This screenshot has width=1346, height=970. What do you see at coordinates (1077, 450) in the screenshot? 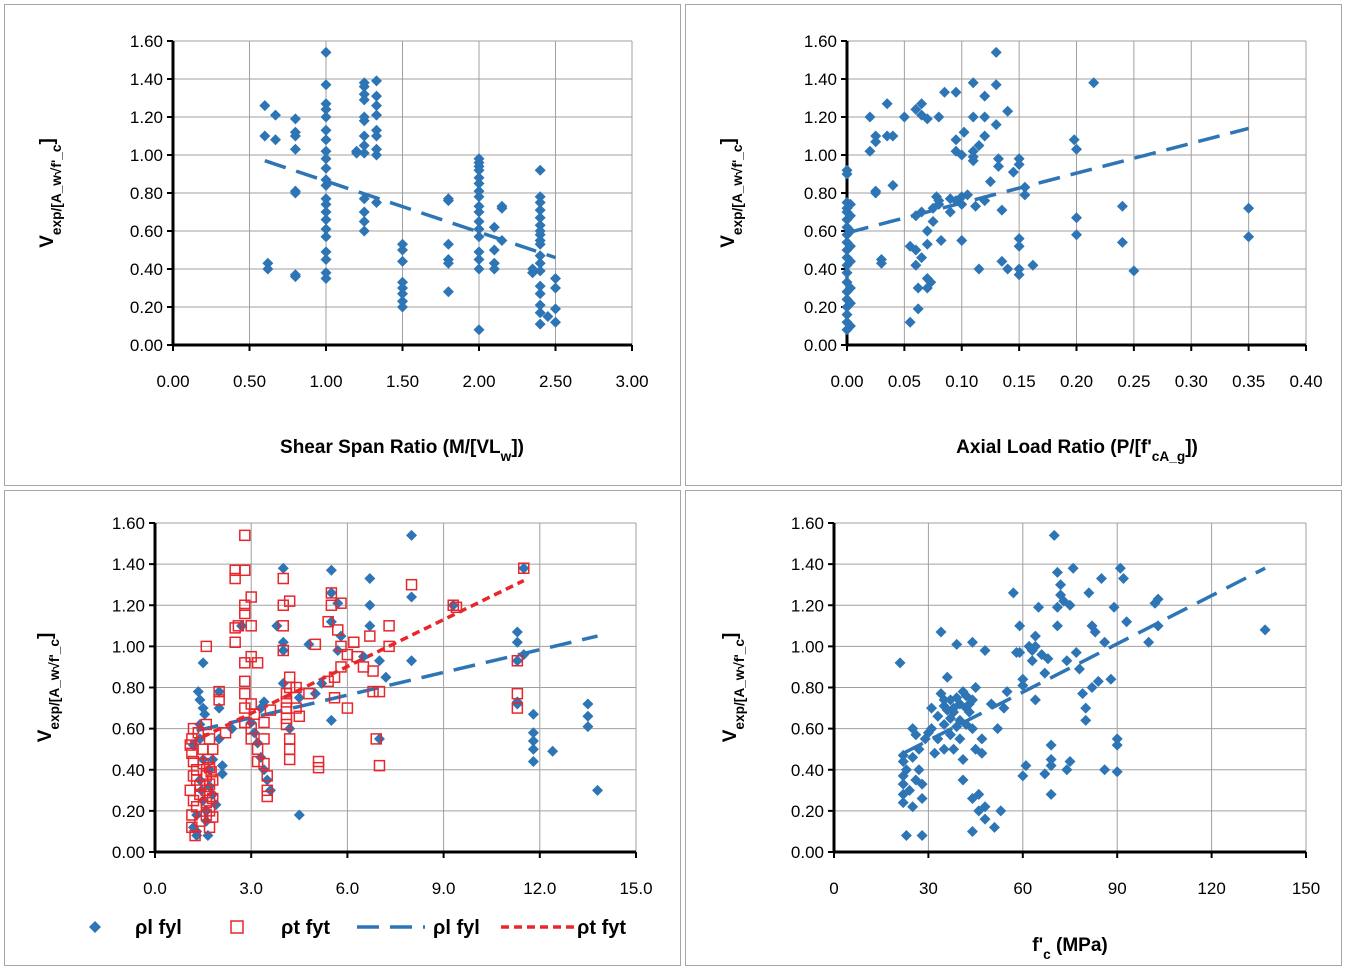
I see `x-axis-title: Axial Load Ratio (P/[f'cA_g])` at bounding box center [1077, 450].